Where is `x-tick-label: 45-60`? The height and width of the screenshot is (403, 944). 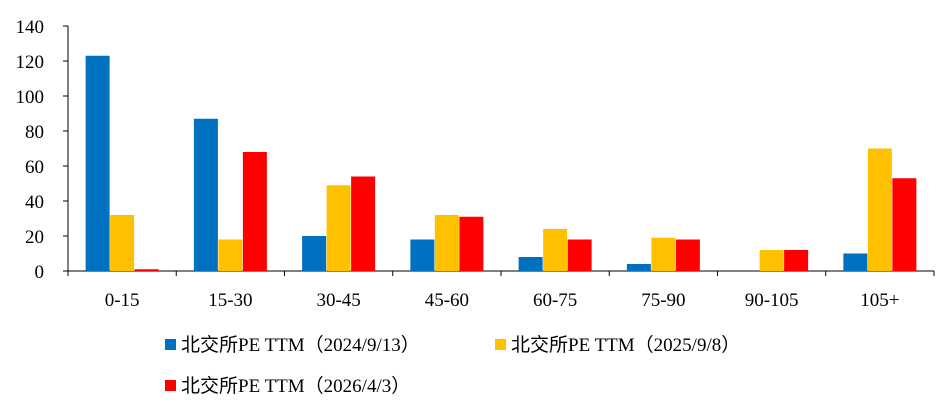
x-tick-label: 45-60 is located at coordinates (447, 300).